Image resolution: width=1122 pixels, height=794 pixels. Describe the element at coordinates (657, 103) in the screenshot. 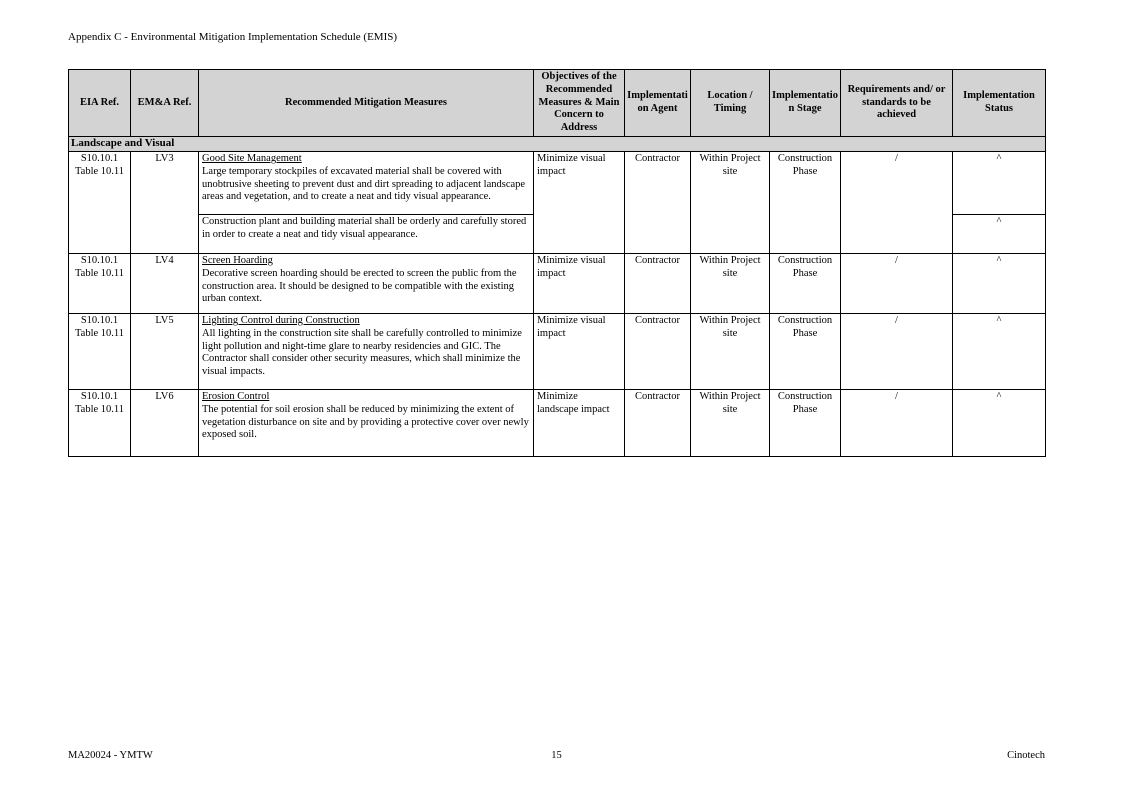

I see `col-header-agent: Implementati on Agent` at that location.